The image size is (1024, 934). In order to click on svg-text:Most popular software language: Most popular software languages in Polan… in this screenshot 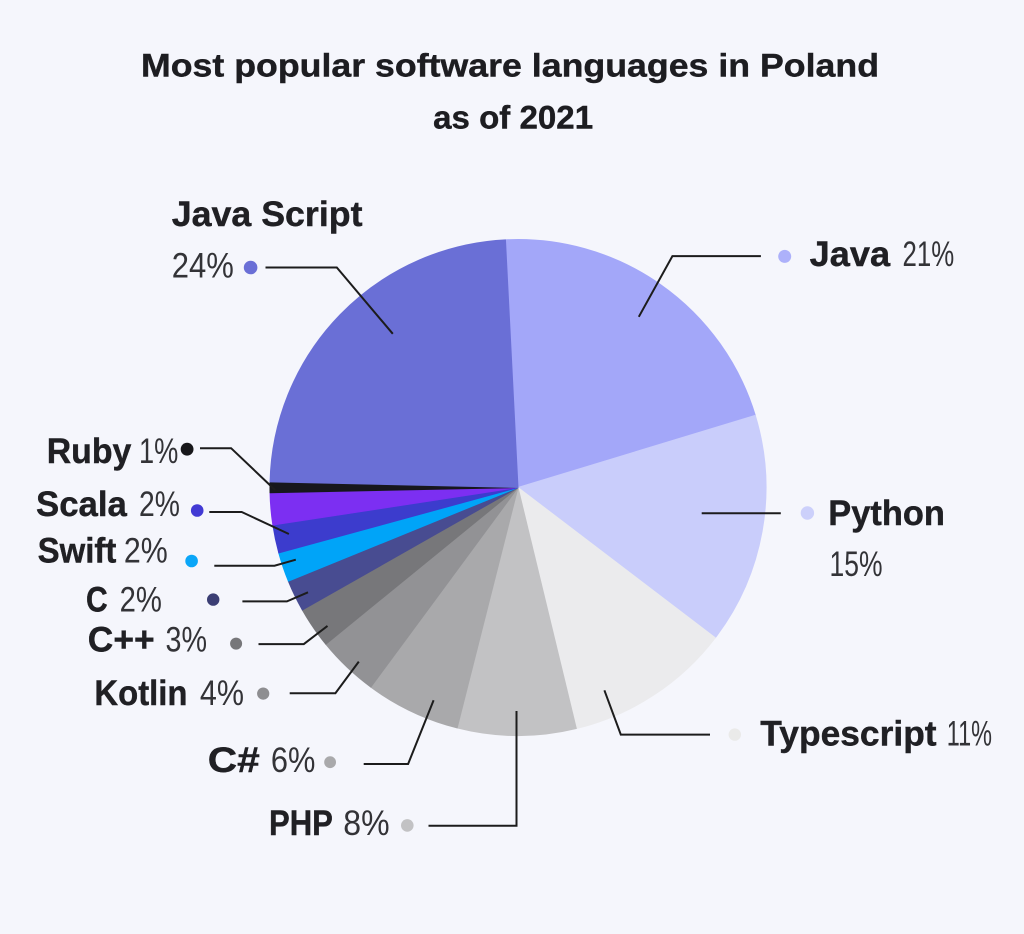, I will do `click(510, 65)`.